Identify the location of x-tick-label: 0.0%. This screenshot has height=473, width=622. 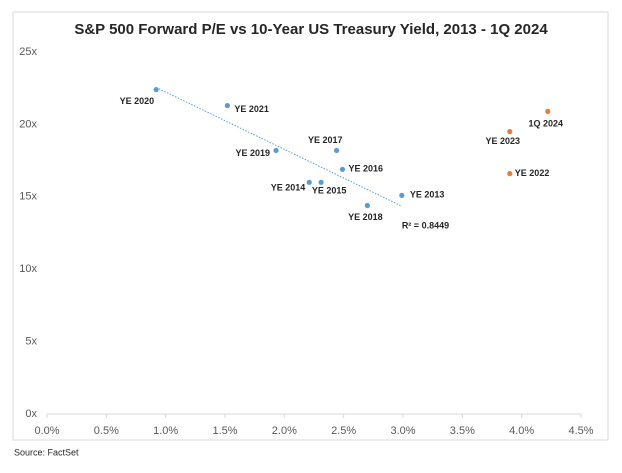
(46, 431).